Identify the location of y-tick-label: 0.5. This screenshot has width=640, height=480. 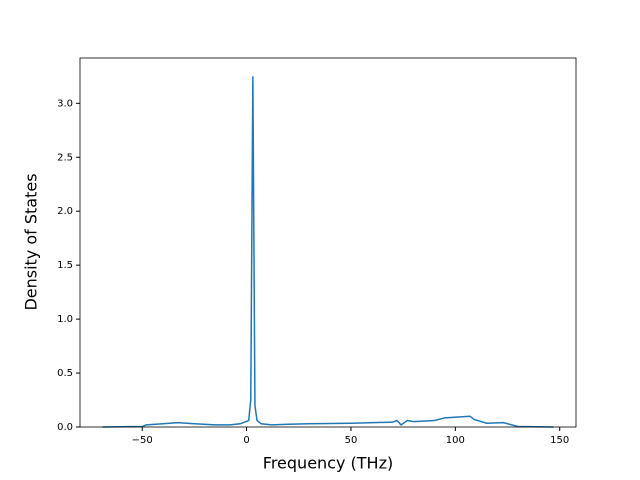
(65, 373).